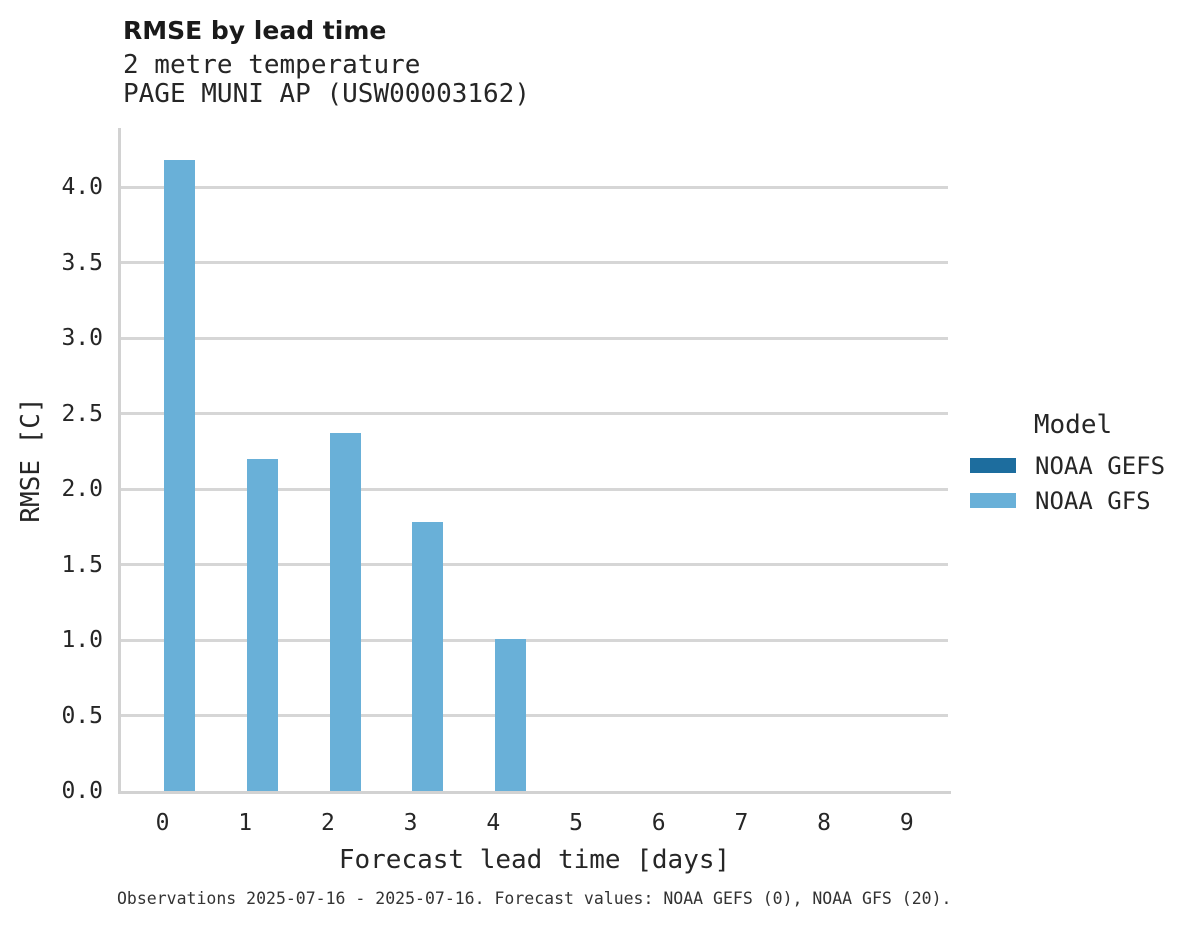  Describe the element at coordinates (82, 187) in the screenshot. I see `y-tick-label: 4.0` at that location.